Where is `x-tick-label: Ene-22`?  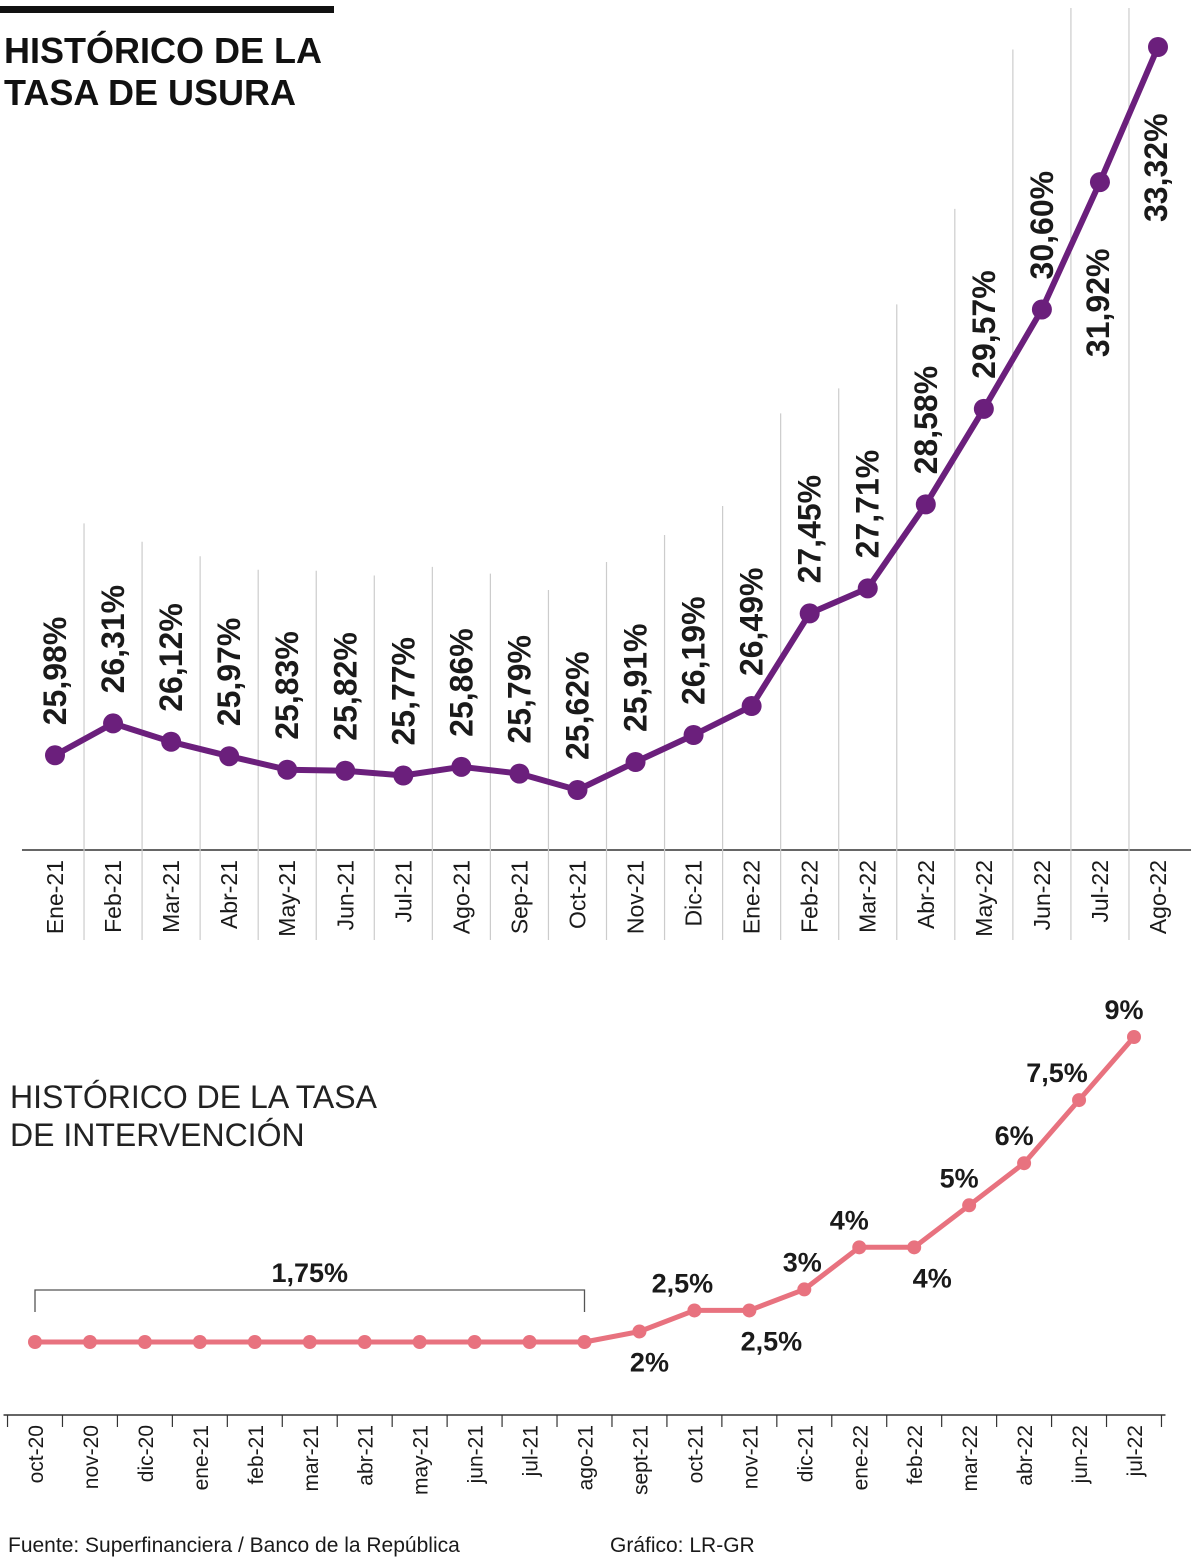
x-tick-label: Ene-22 is located at coordinates (752, 897).